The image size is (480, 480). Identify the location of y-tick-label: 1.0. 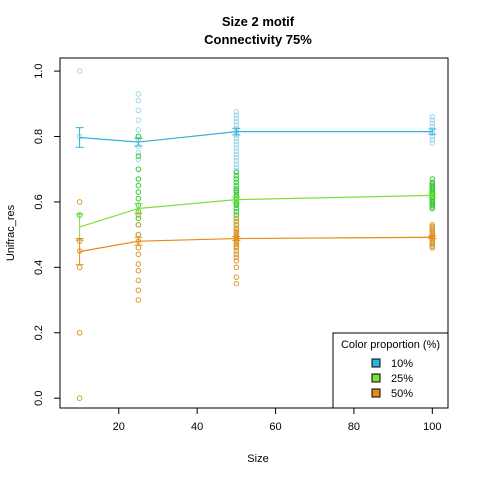
(39, 70).